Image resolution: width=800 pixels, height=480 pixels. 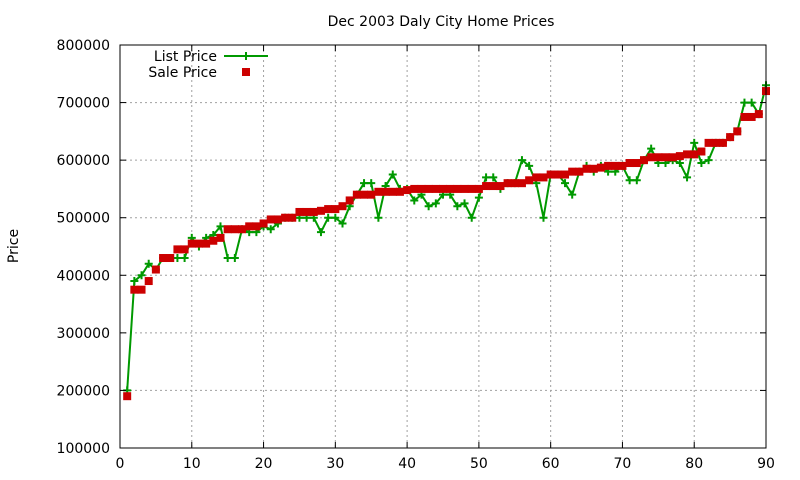 I want to click on x-tick-label: 10, so click(x=192, y=464).